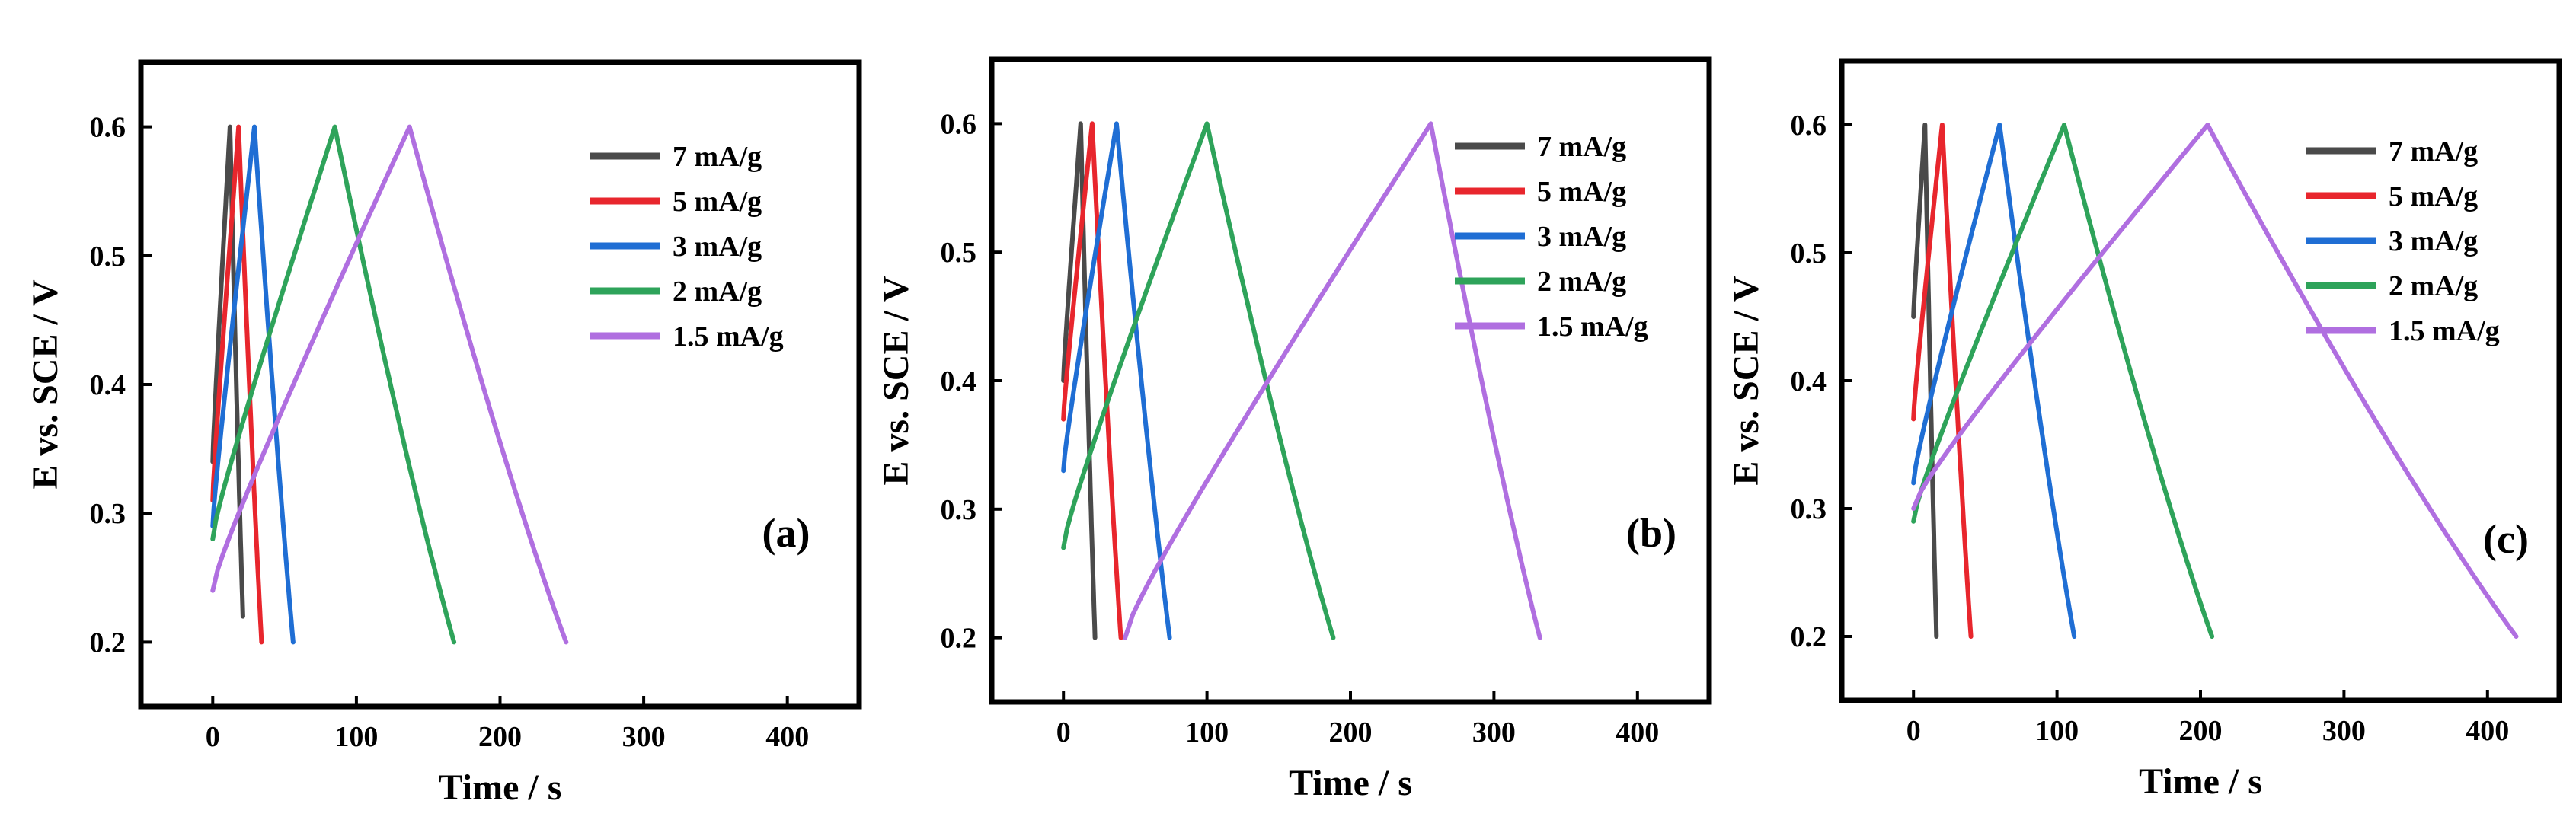 The width and height of the screenshot is (2576, 839). I want to click on panel-label: (a), so click(786, 533).